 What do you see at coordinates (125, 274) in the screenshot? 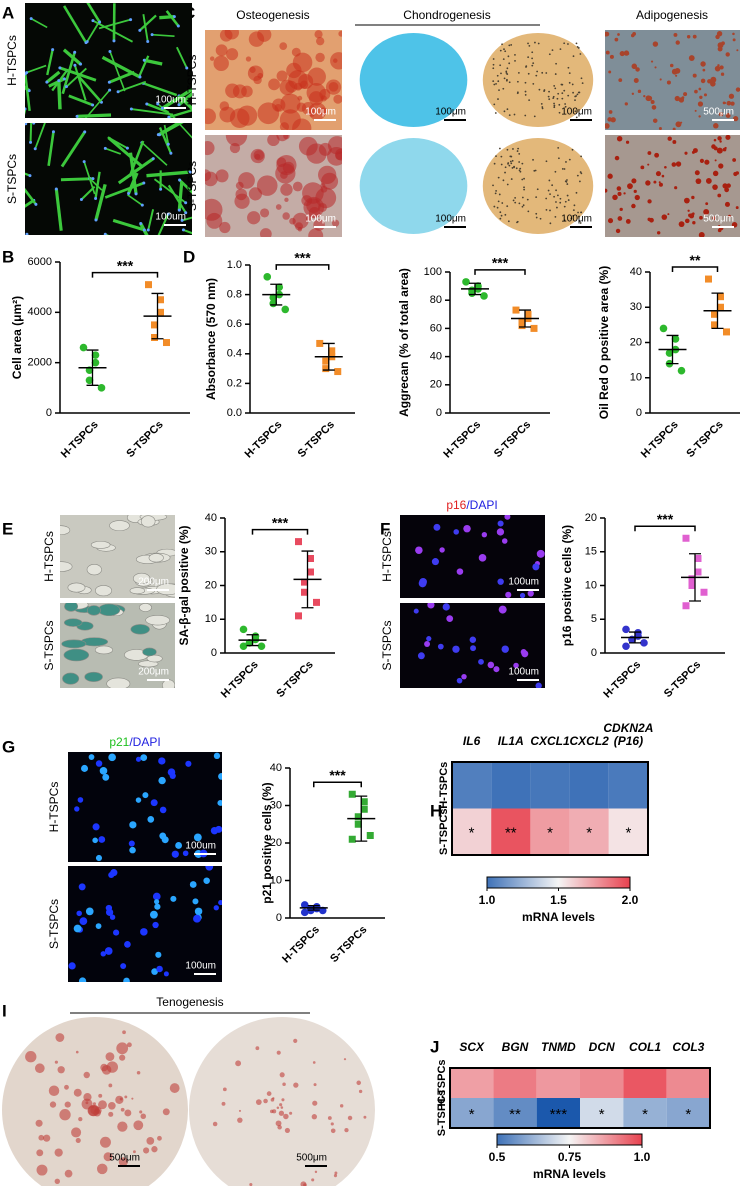
I see `significance-bracket` at bounding box center [125, 274].